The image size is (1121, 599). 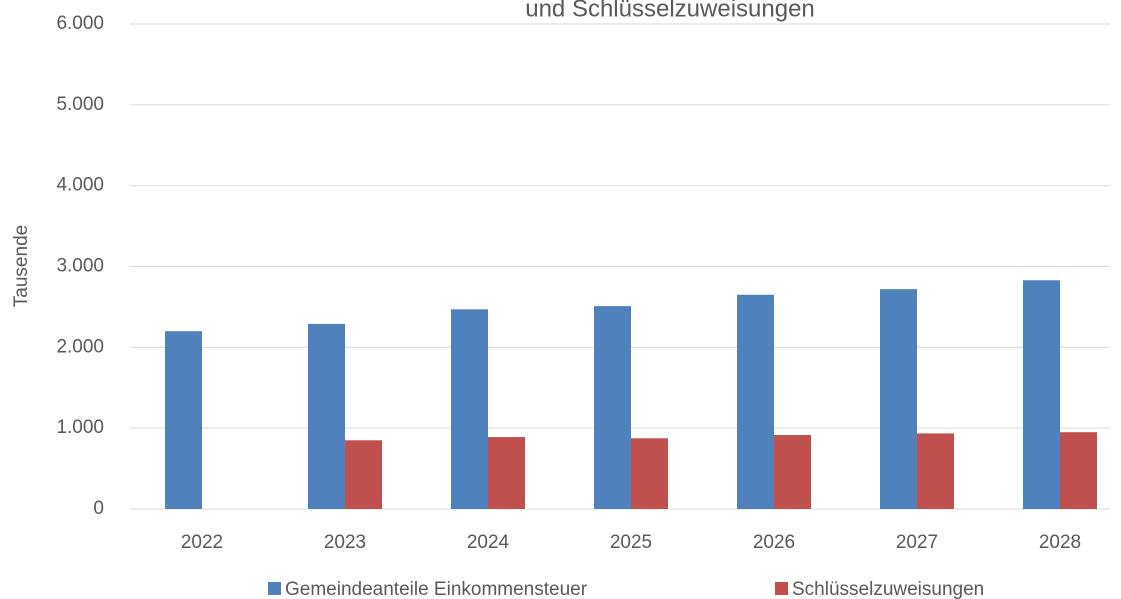 I want to click on legend-label: Gemeindeanteile Einkommensteuer, so click(x=436, y=589).